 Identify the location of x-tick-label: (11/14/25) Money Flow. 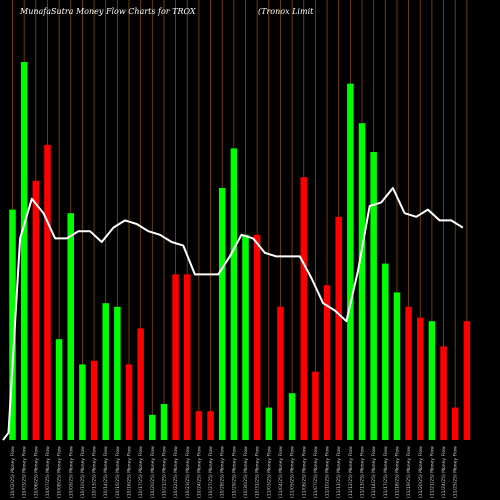
(374, 472).